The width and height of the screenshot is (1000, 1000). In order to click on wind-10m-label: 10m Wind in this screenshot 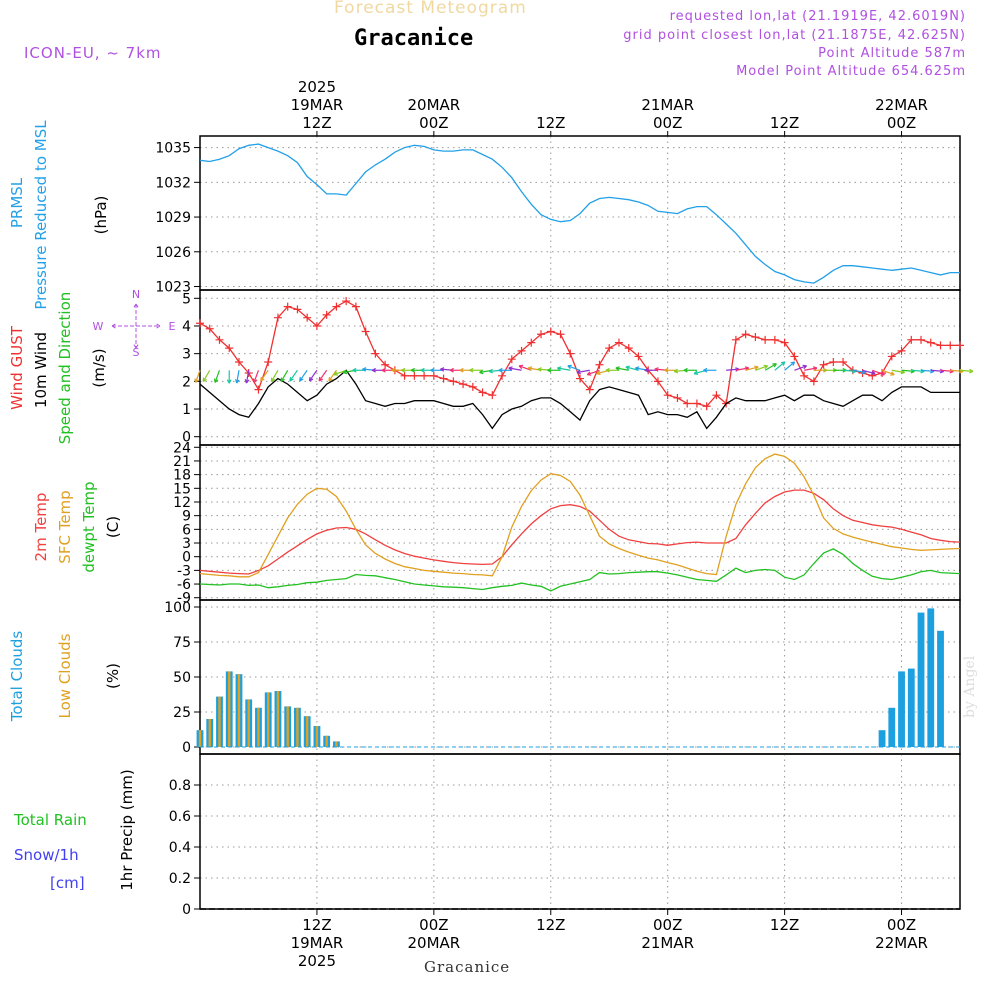, I will do `click(41, 370)`.